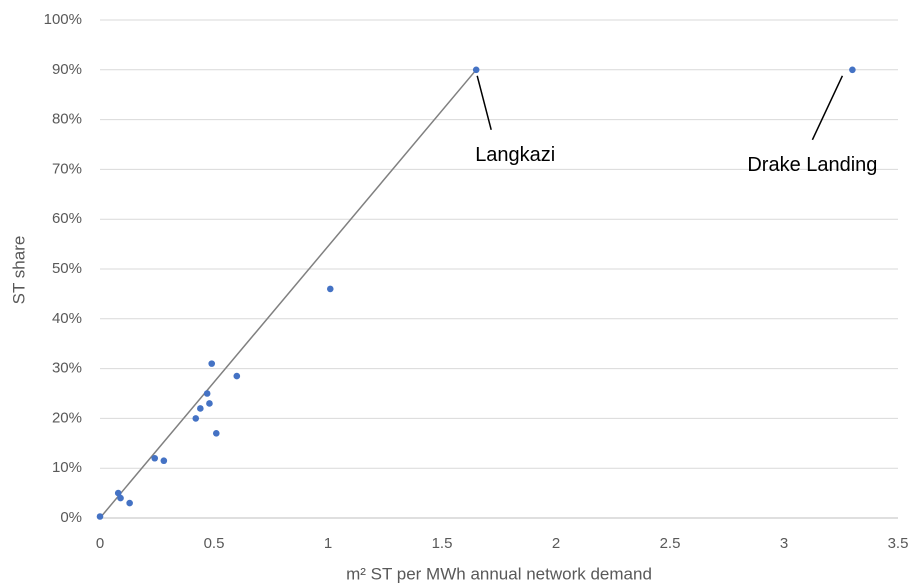  What do you see at coordinates (67, 119) in the screenshot?
I see `y-tick-label: 80%` at bounding box center [67, 119].